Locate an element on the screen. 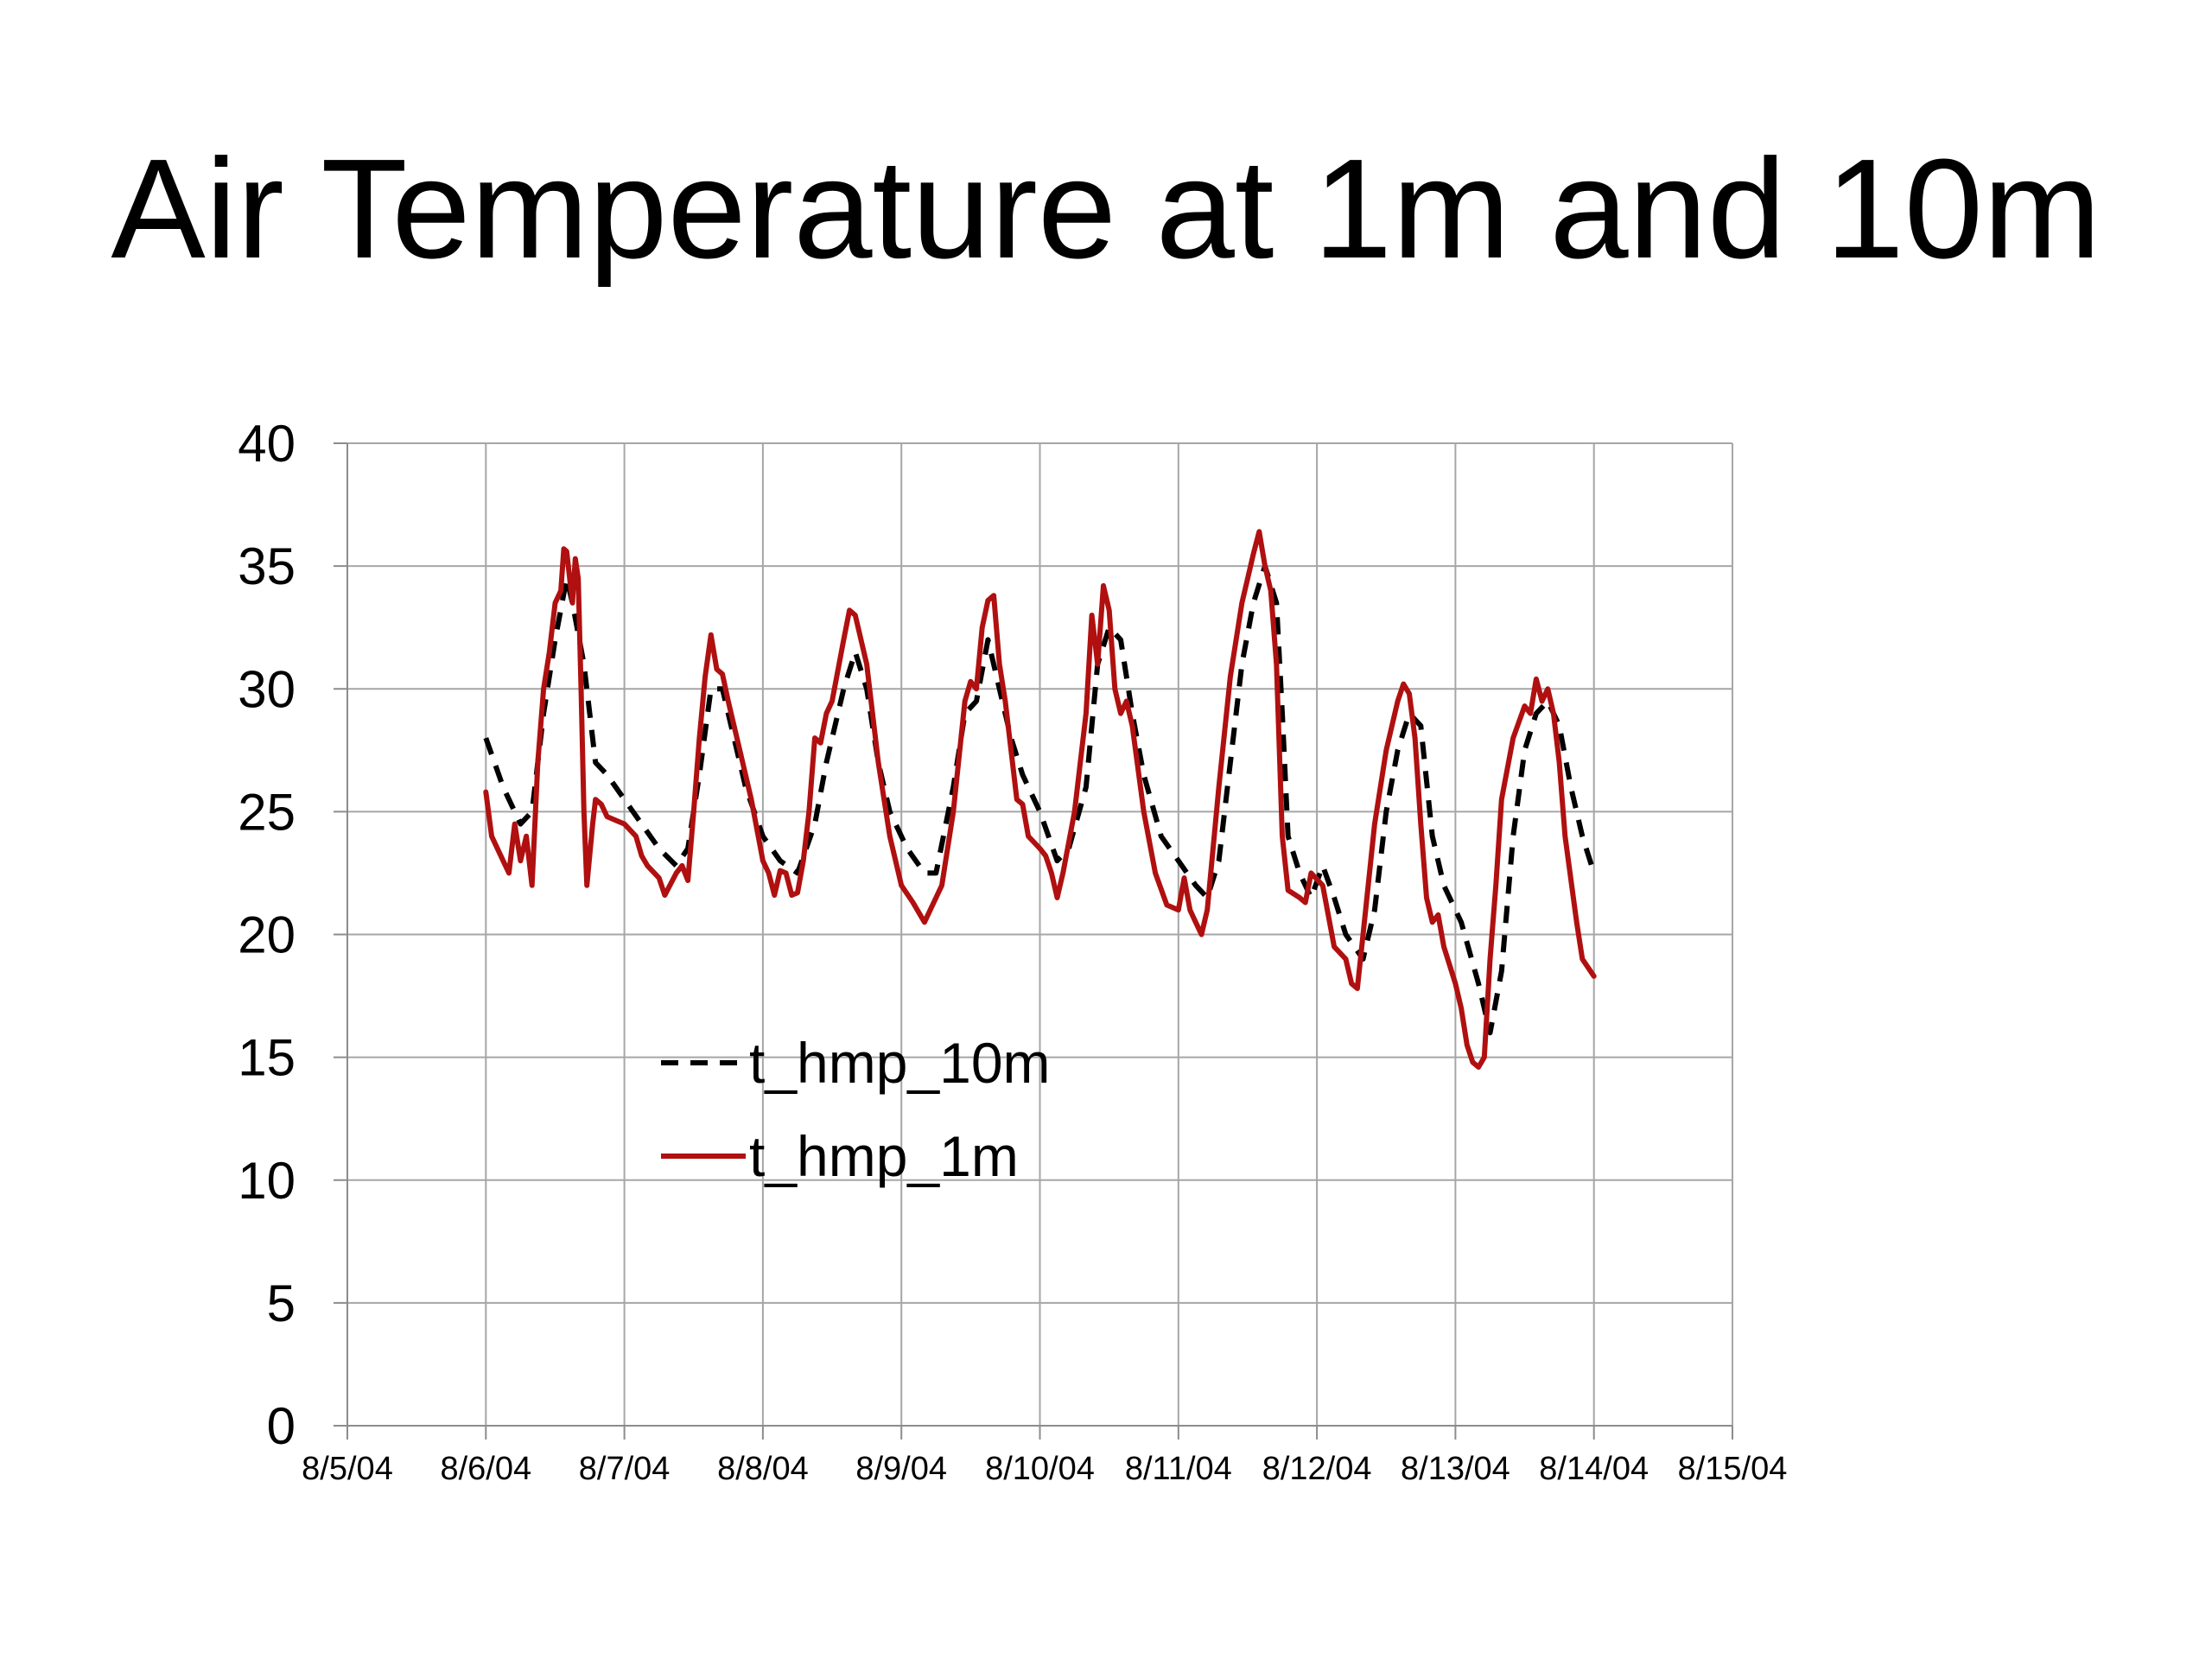  x-tick-label: 8/12/04 is located at coordinates (1317, 1469).